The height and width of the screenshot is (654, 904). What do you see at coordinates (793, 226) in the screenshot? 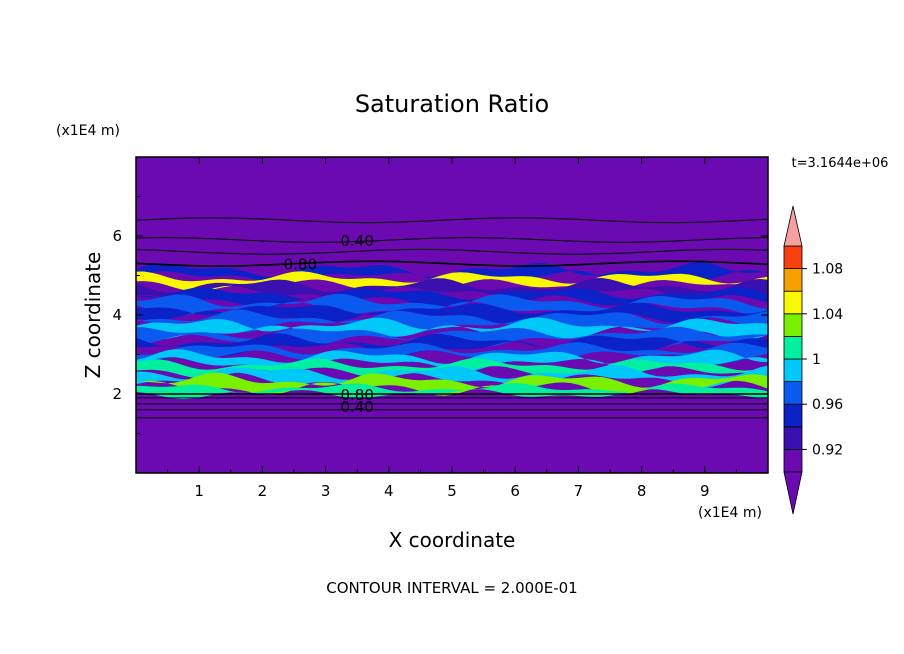
I see `colorbar-extend-high` at bounding box center [793, 226].